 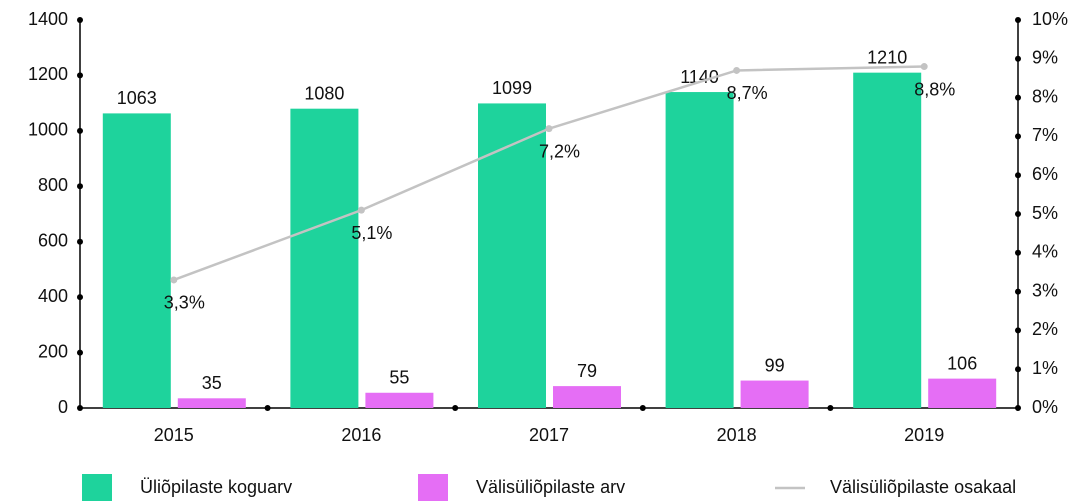 I want to click on legend-label: Välisüliõpilaste arv, so click(x=550, y=487).